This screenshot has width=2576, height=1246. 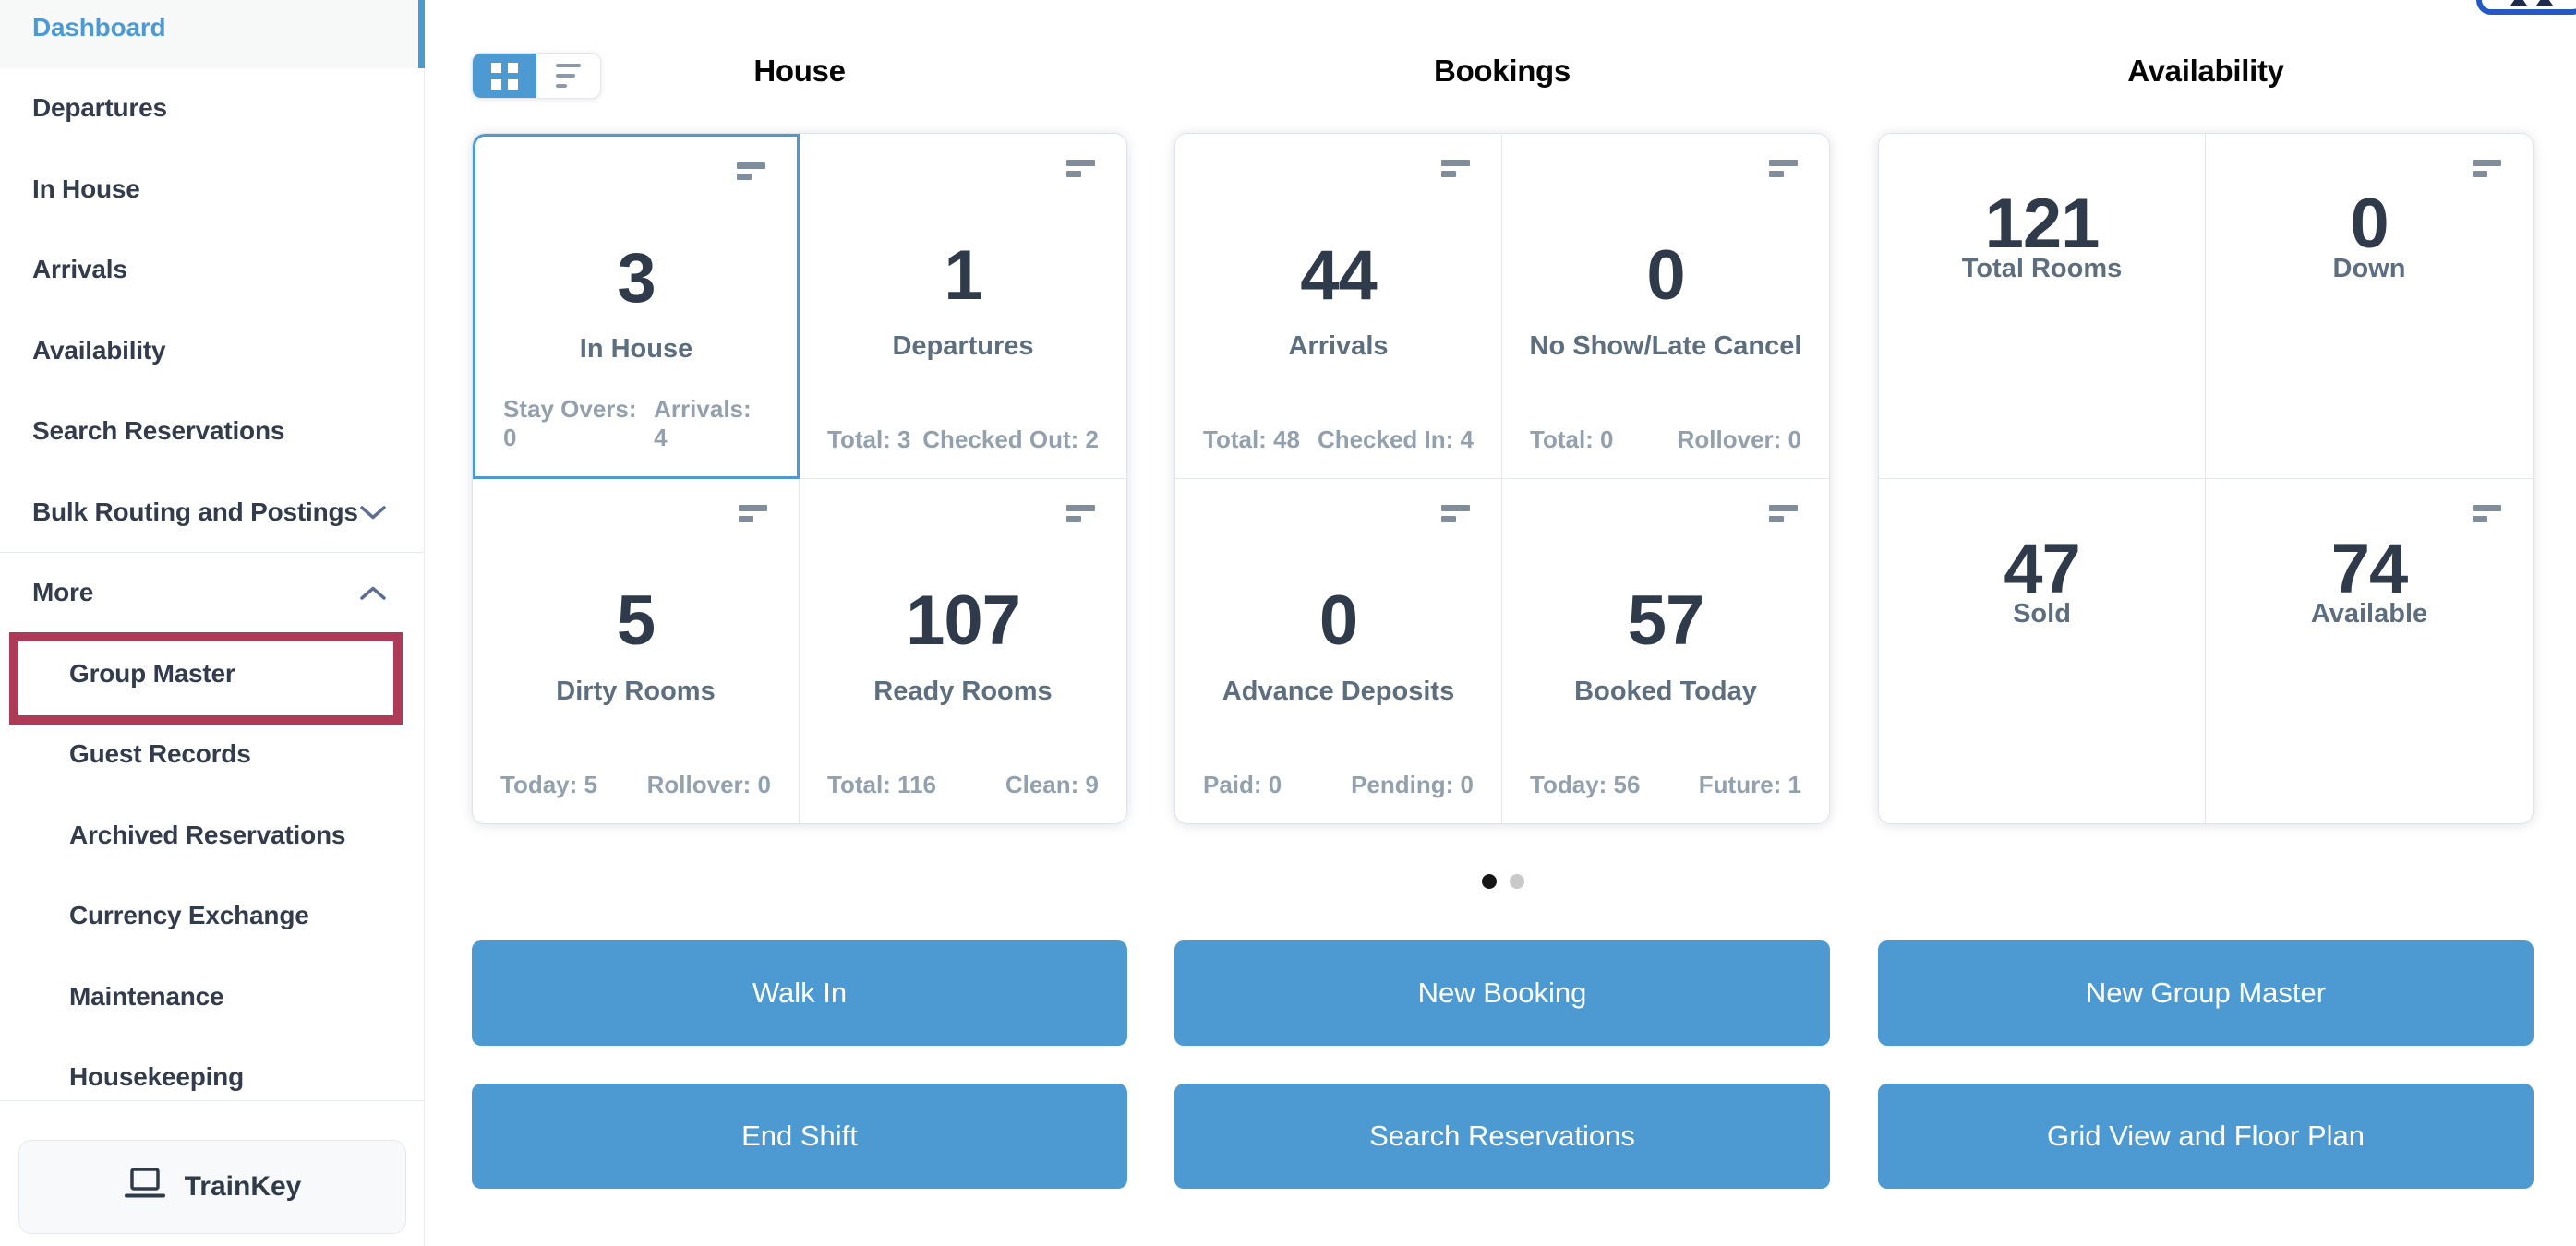 I want to click on trainkey-button: TrainKey, so click(x=212, y=1187).